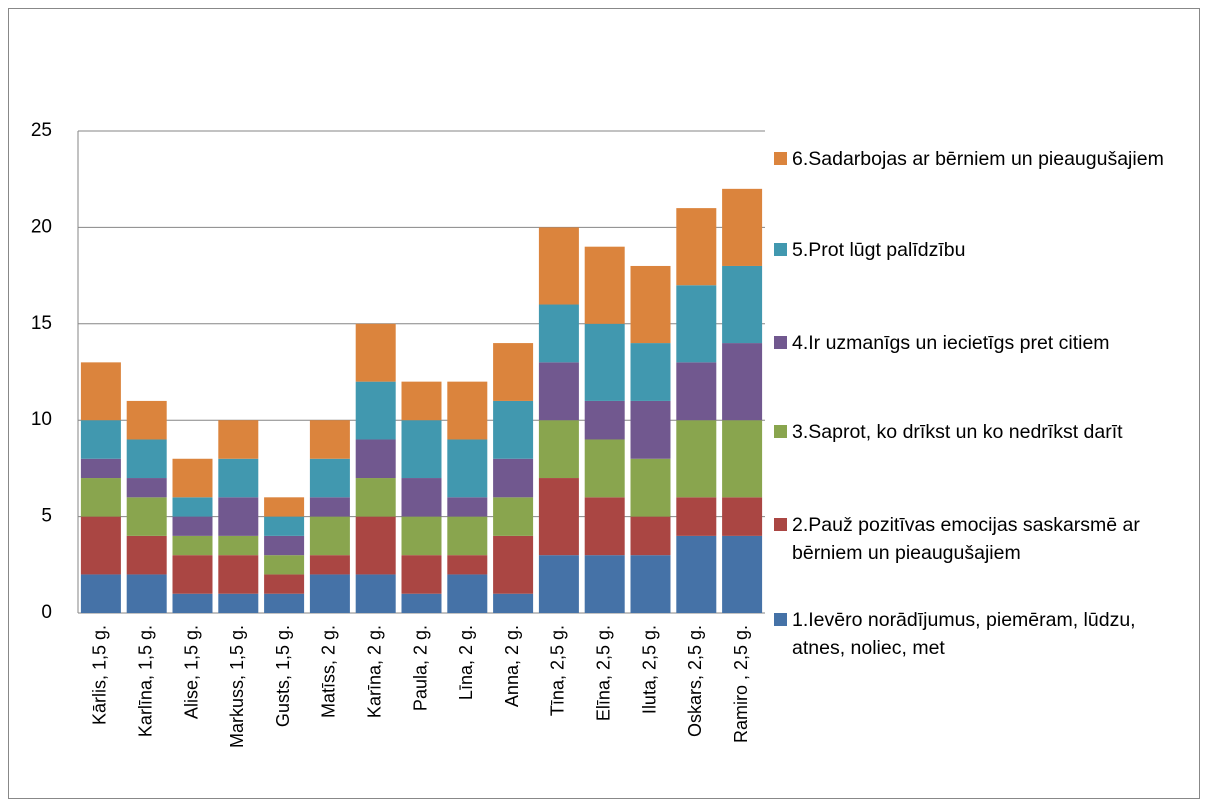 The width and height of the screenshot is (1207, 807). What do you see at coordinates (558, 670) in the screenshot?
I see `x-tick-label: Tīna, 2,5 g.` at bounding box center [558, 670].